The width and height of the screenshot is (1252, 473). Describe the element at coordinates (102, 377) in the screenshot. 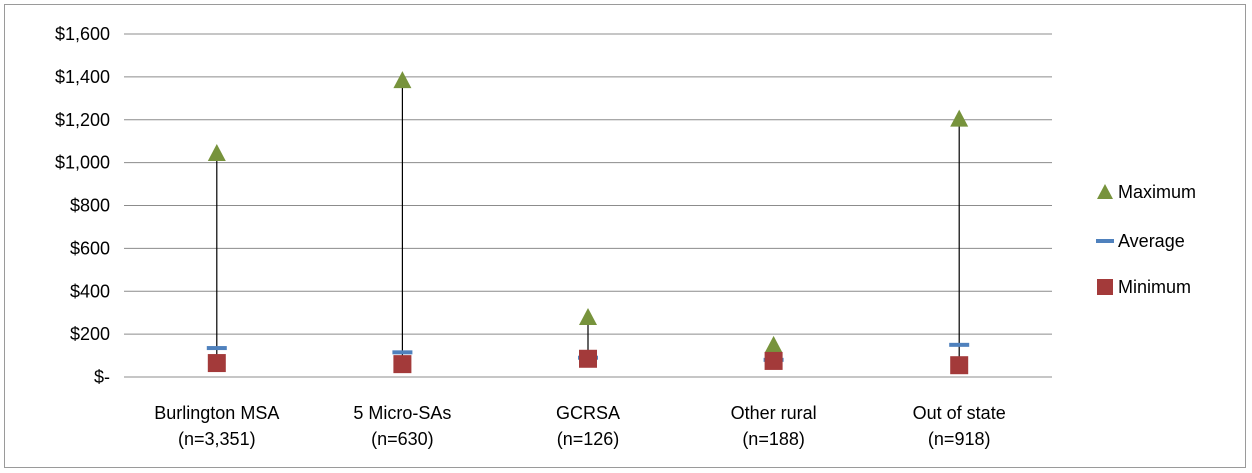

I see `y-tick-label: $-` at that location.